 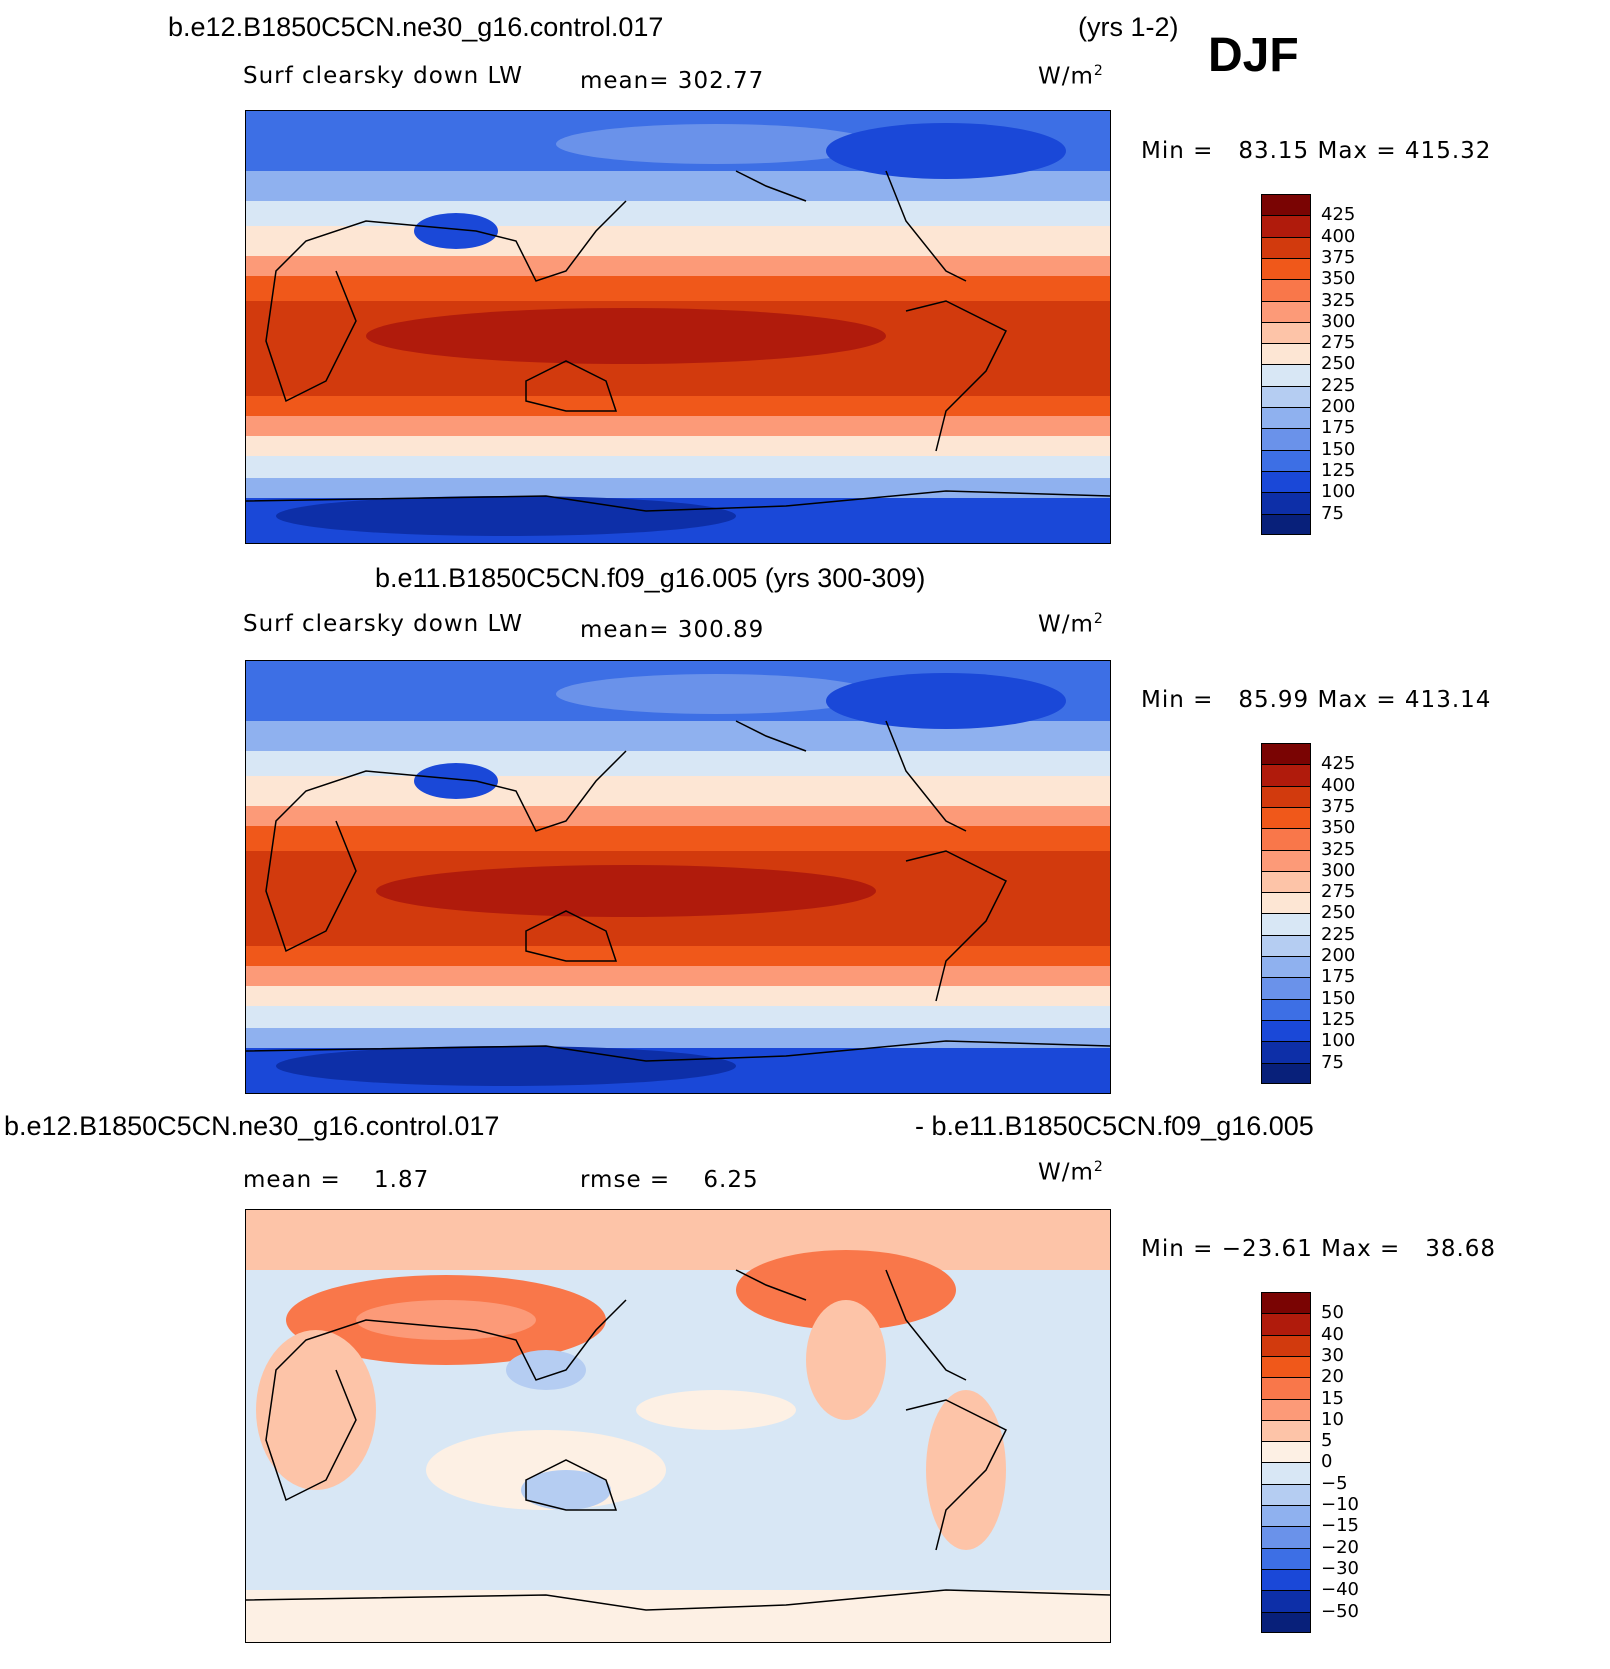 What do you see at coordinates (1071, 1172) in the screenshot?
I see `panel3-units: W/m2` at bounding box center [1071, 1172].